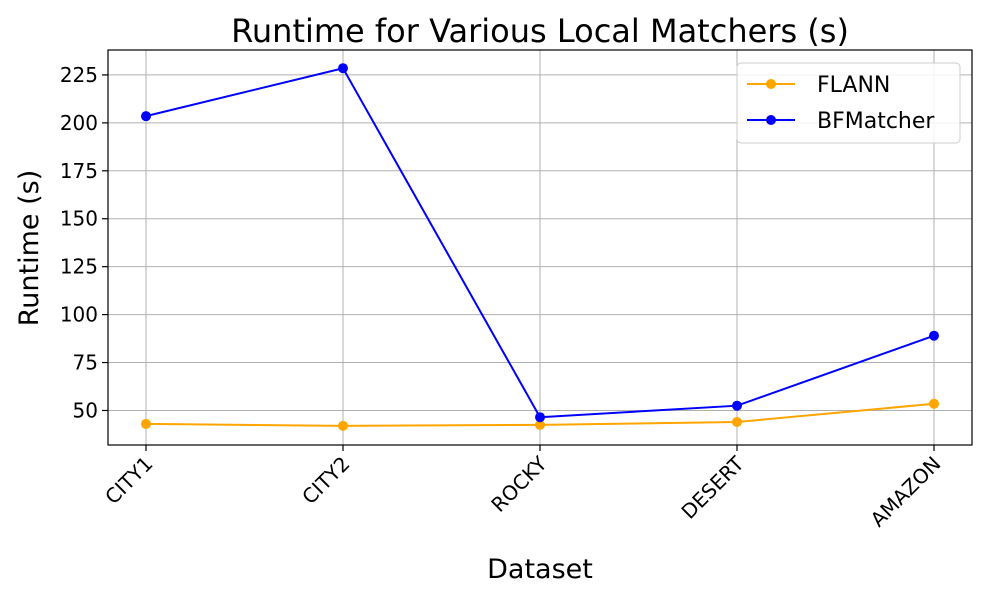  Describe the element at coordinates (79, 75) in the screenshot. I see `y-tick-label: 225` at that location.